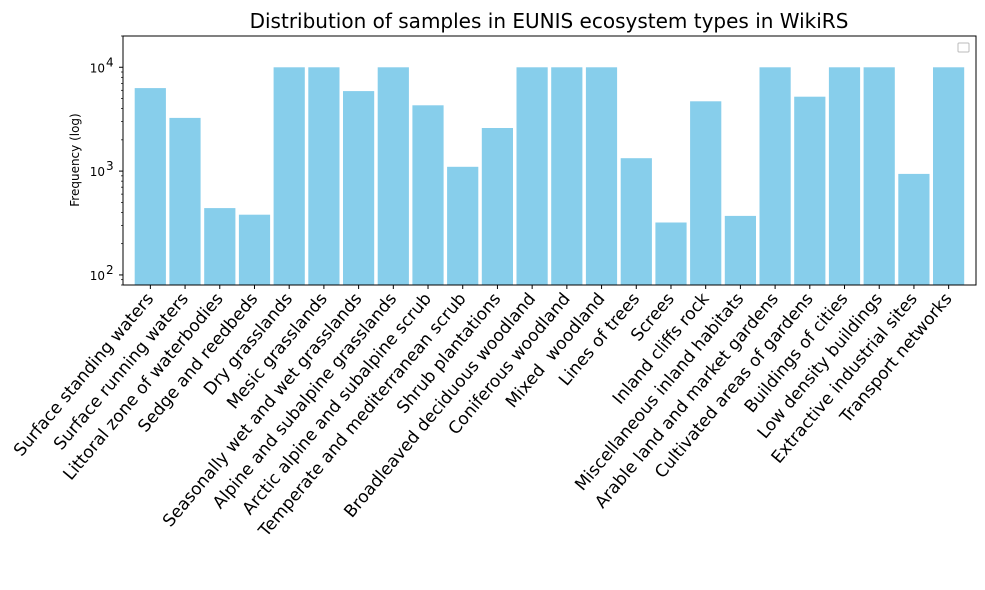 This screenshot has height=590, width=985. Describe the element at coordinates (110, 62) in the screenshot. I see `y-tick-exponent: 4` at that location.